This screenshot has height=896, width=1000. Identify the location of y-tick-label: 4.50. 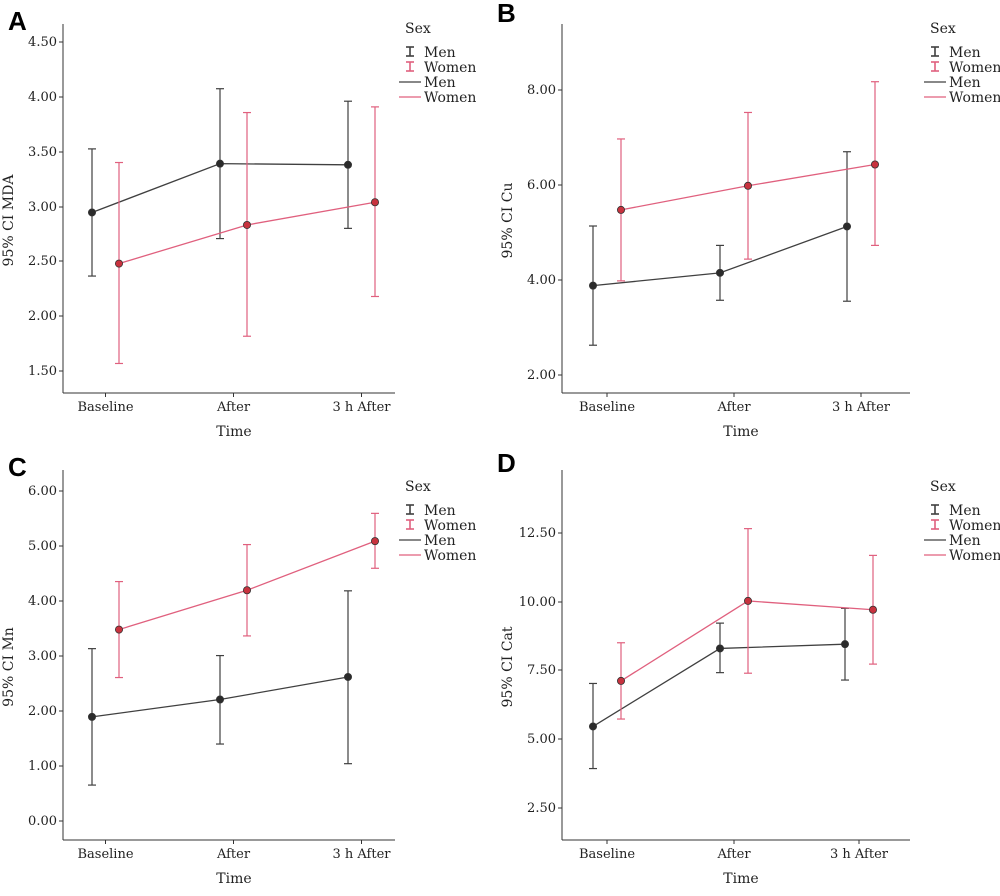
(42, 42).